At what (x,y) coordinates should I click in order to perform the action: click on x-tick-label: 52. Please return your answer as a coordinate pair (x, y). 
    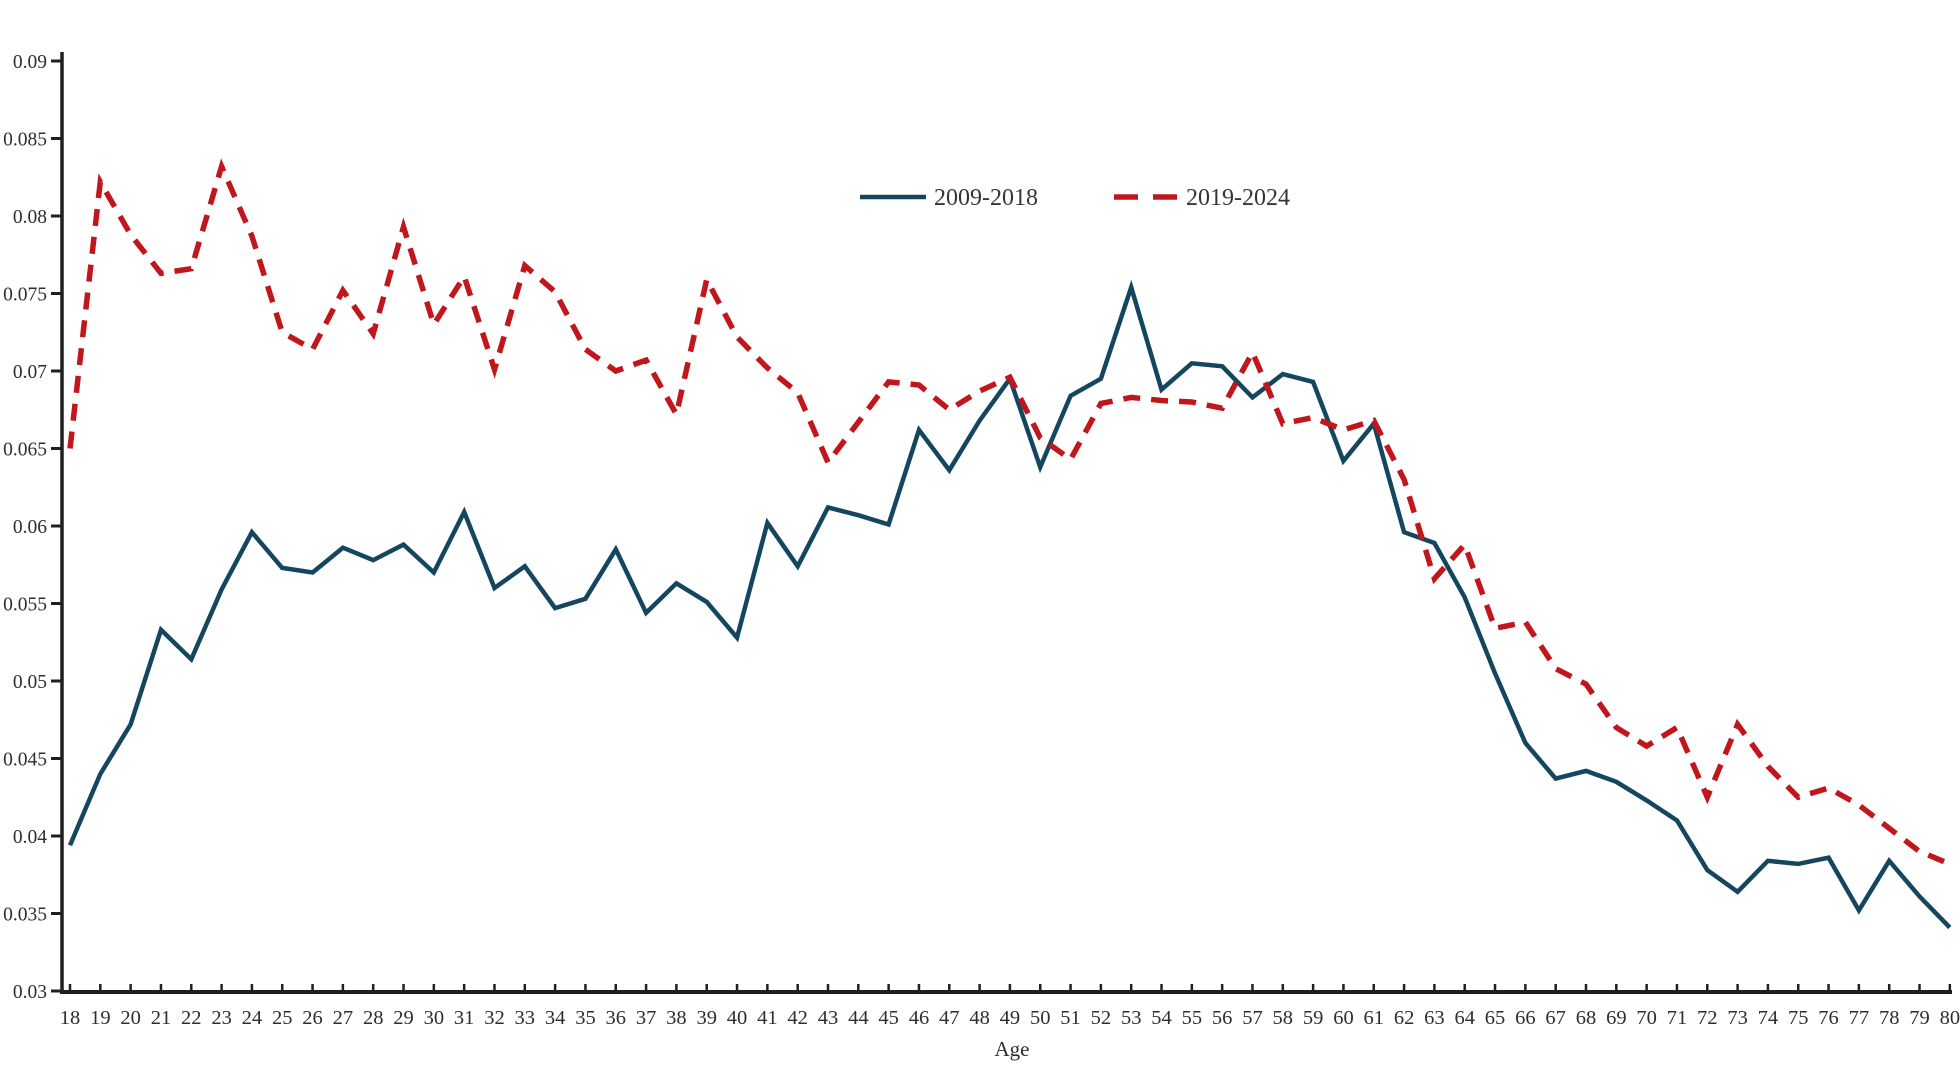
    Looking at the image, I should click on (1101, 1018).